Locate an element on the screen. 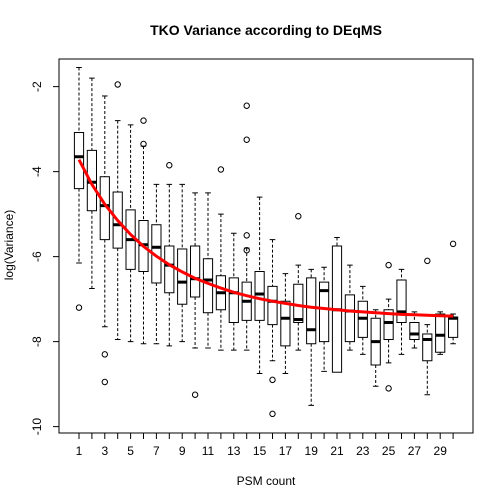 The image size is (504, 504). y-tick-label: -10 is located at coordinates (37, 427).